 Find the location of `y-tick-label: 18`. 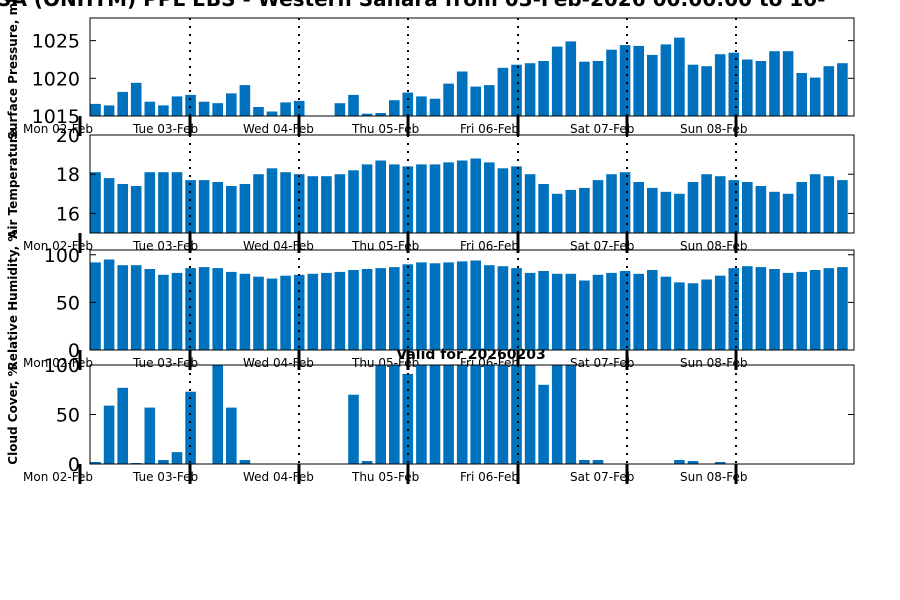

y-tick-label: 18 is located at coordinates (68, 175).